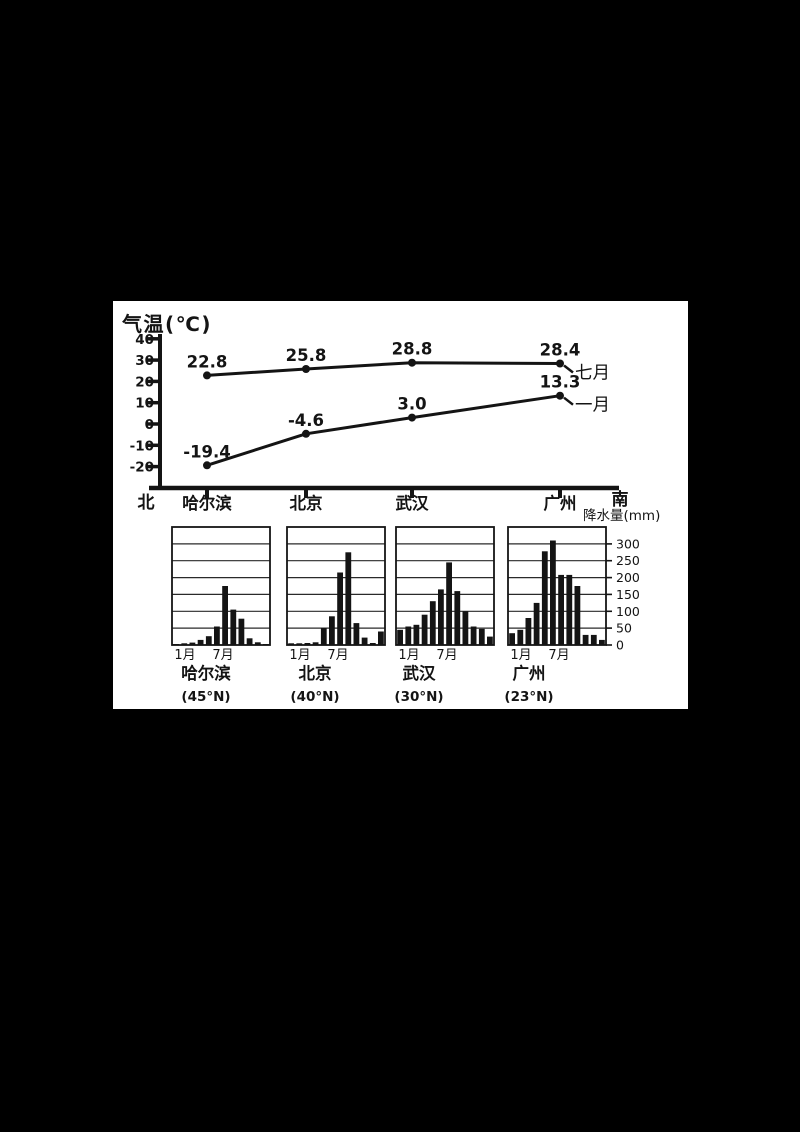 The width and height of the screenshot is (800, 1132). Describe the element at coordinates (568, 401) in the screenshot. I see `series-label-connector-january` at that location.